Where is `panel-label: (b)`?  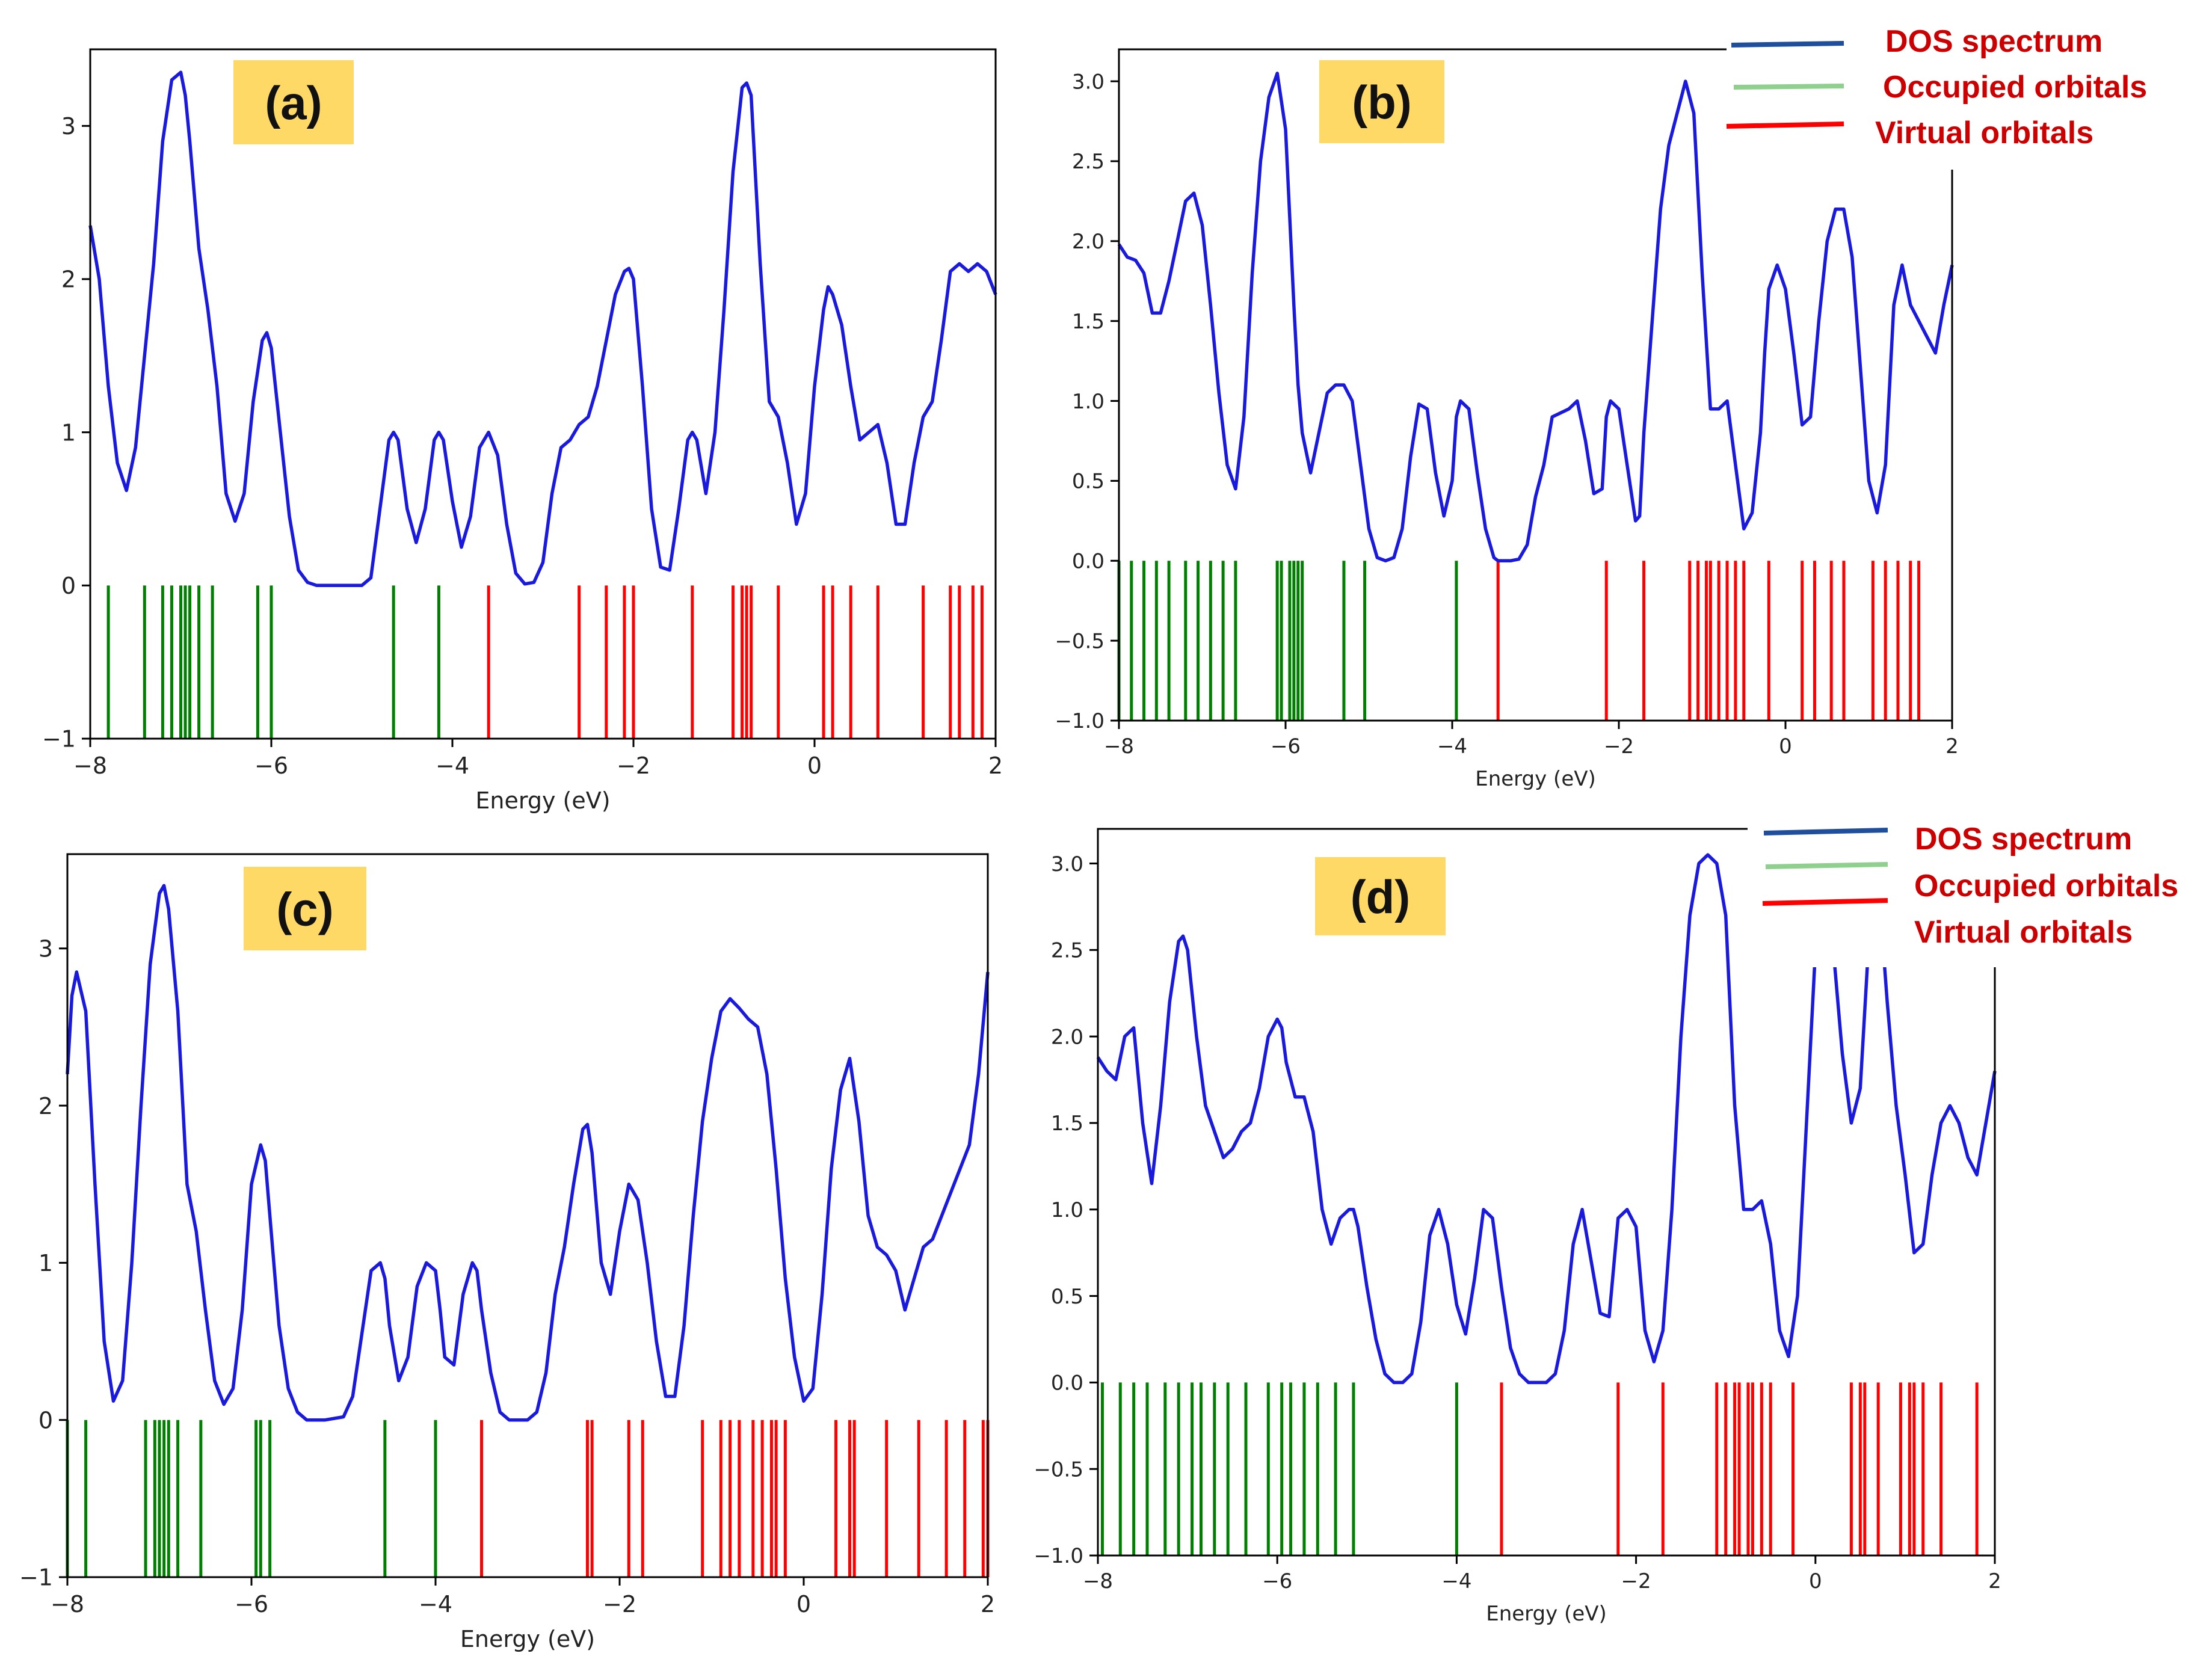
panel-label: (b) is located at coordinates (1382, 102).